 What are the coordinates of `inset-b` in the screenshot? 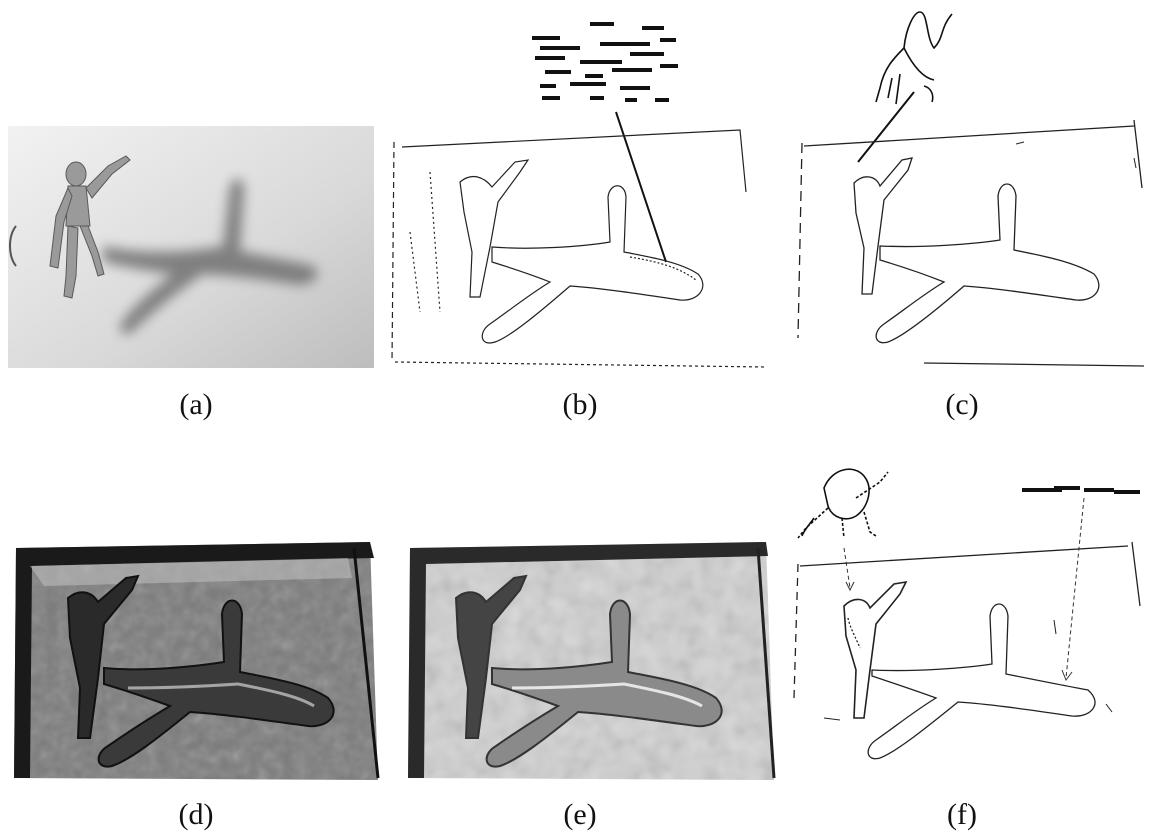 It's located at (605, 62).